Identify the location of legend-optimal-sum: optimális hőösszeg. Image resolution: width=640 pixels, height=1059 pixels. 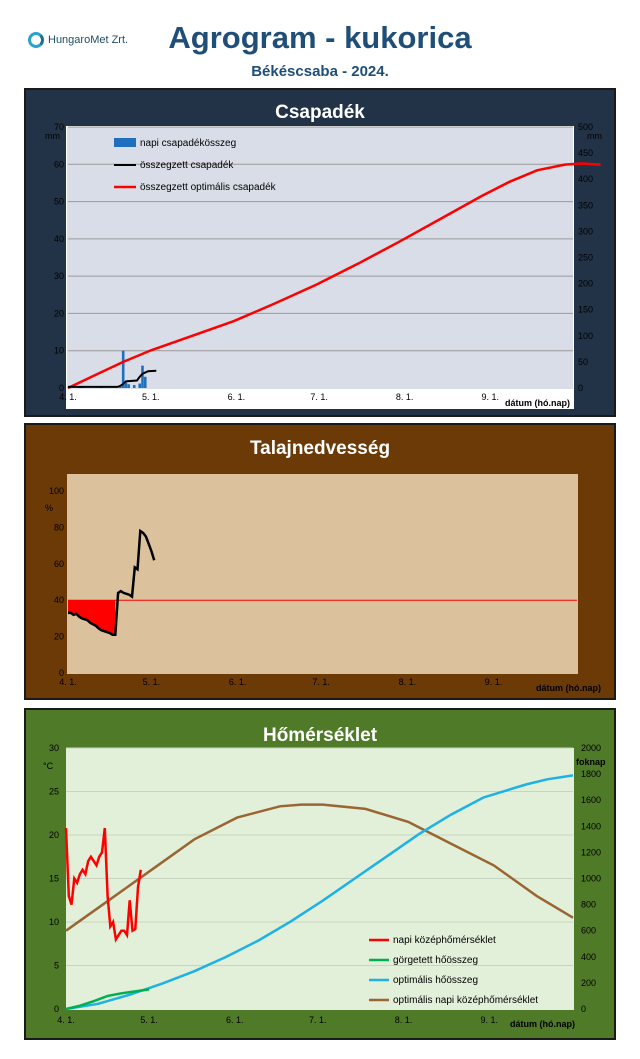
(435, 980).